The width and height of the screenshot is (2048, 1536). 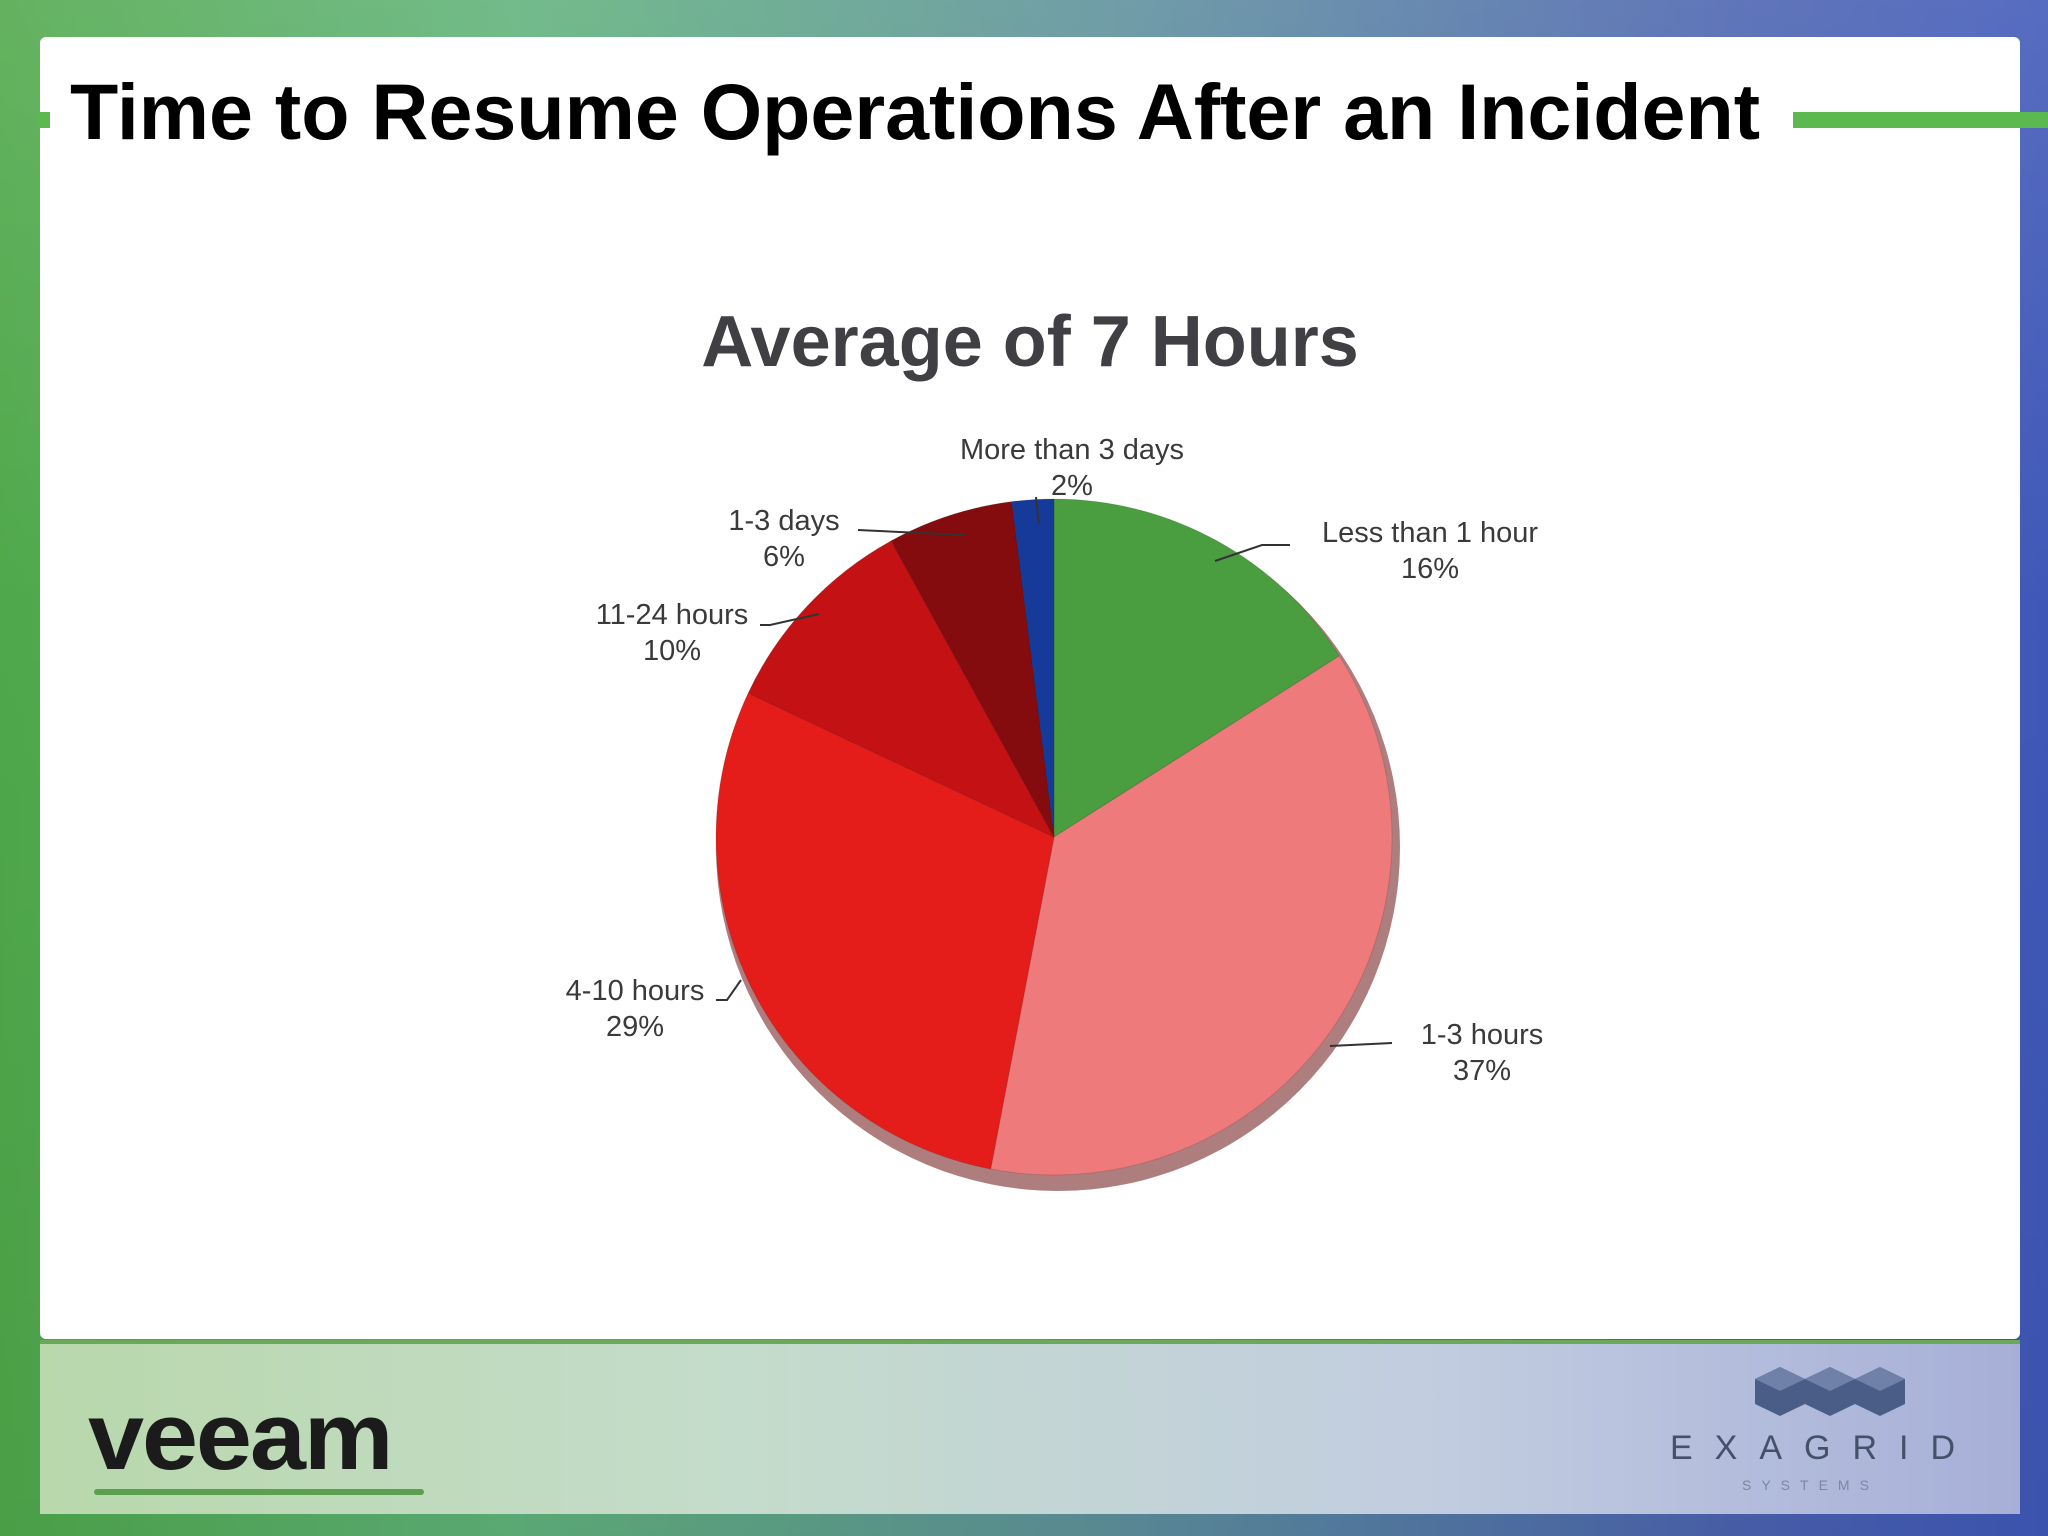 I want to click on exagrid-logo-text: EXAGRID, so click(x=1824, y=1448).